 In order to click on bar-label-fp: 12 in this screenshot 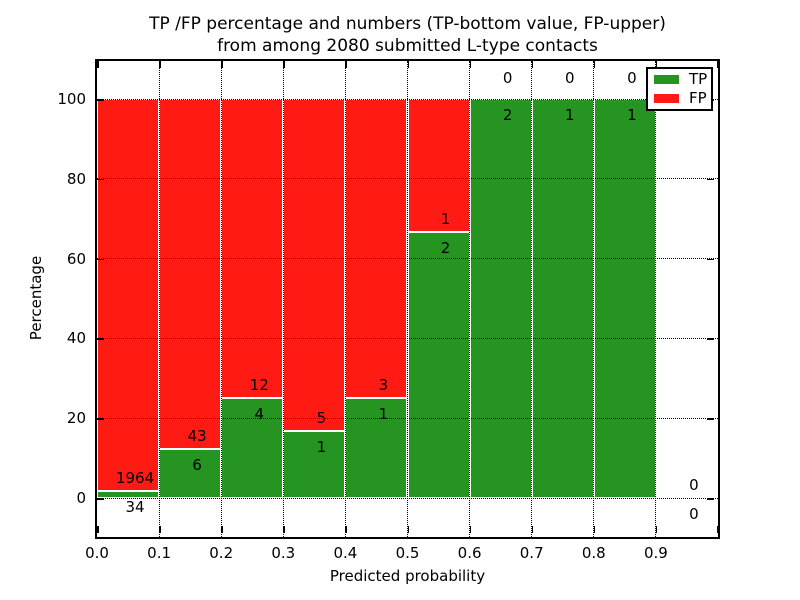, I will do `click(259, 385)`.